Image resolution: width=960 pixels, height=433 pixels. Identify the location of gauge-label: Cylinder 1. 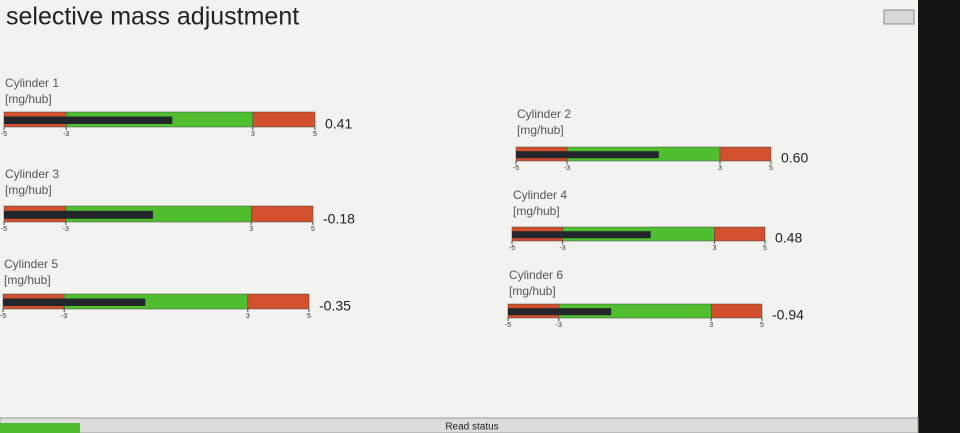
(32, 83).